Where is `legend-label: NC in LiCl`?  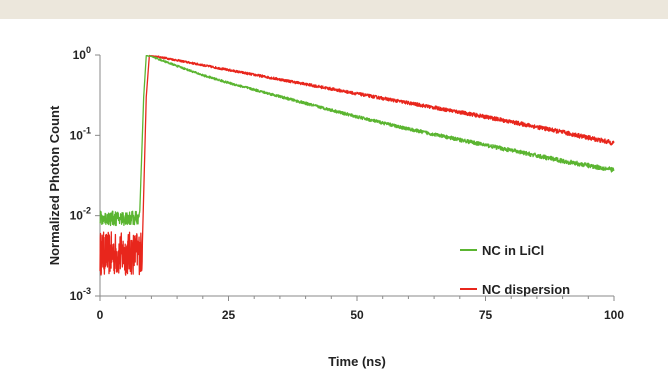 legend-label: NC in LiCl is located at coordinates (513, 250).